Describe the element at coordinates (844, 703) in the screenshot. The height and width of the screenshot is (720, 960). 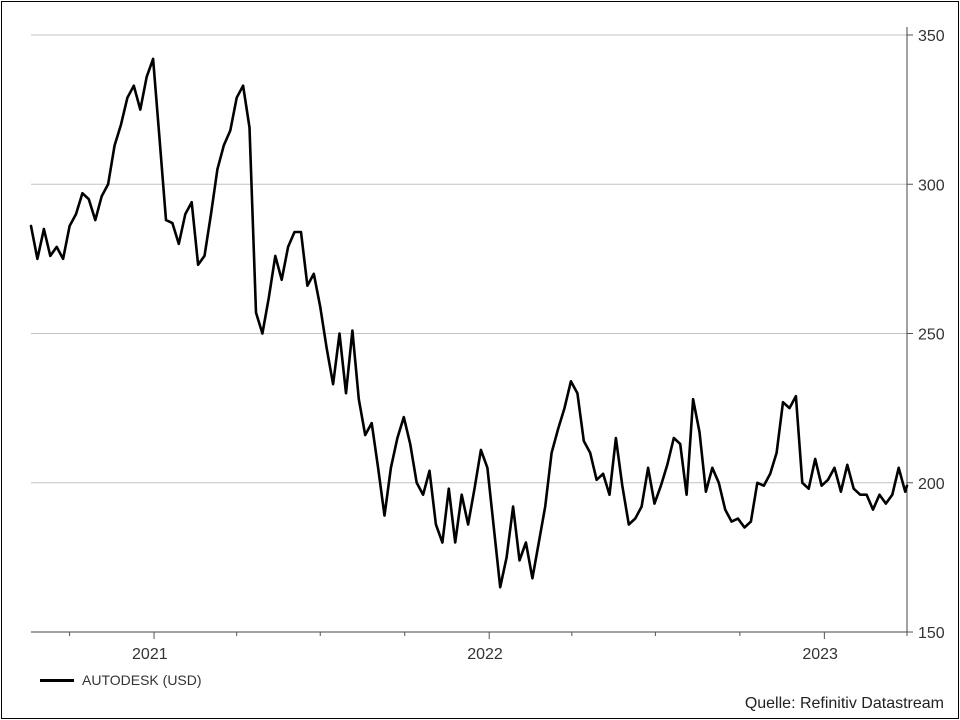
I see `source-note: Quelle: Refinitiv Datastream` at that location.